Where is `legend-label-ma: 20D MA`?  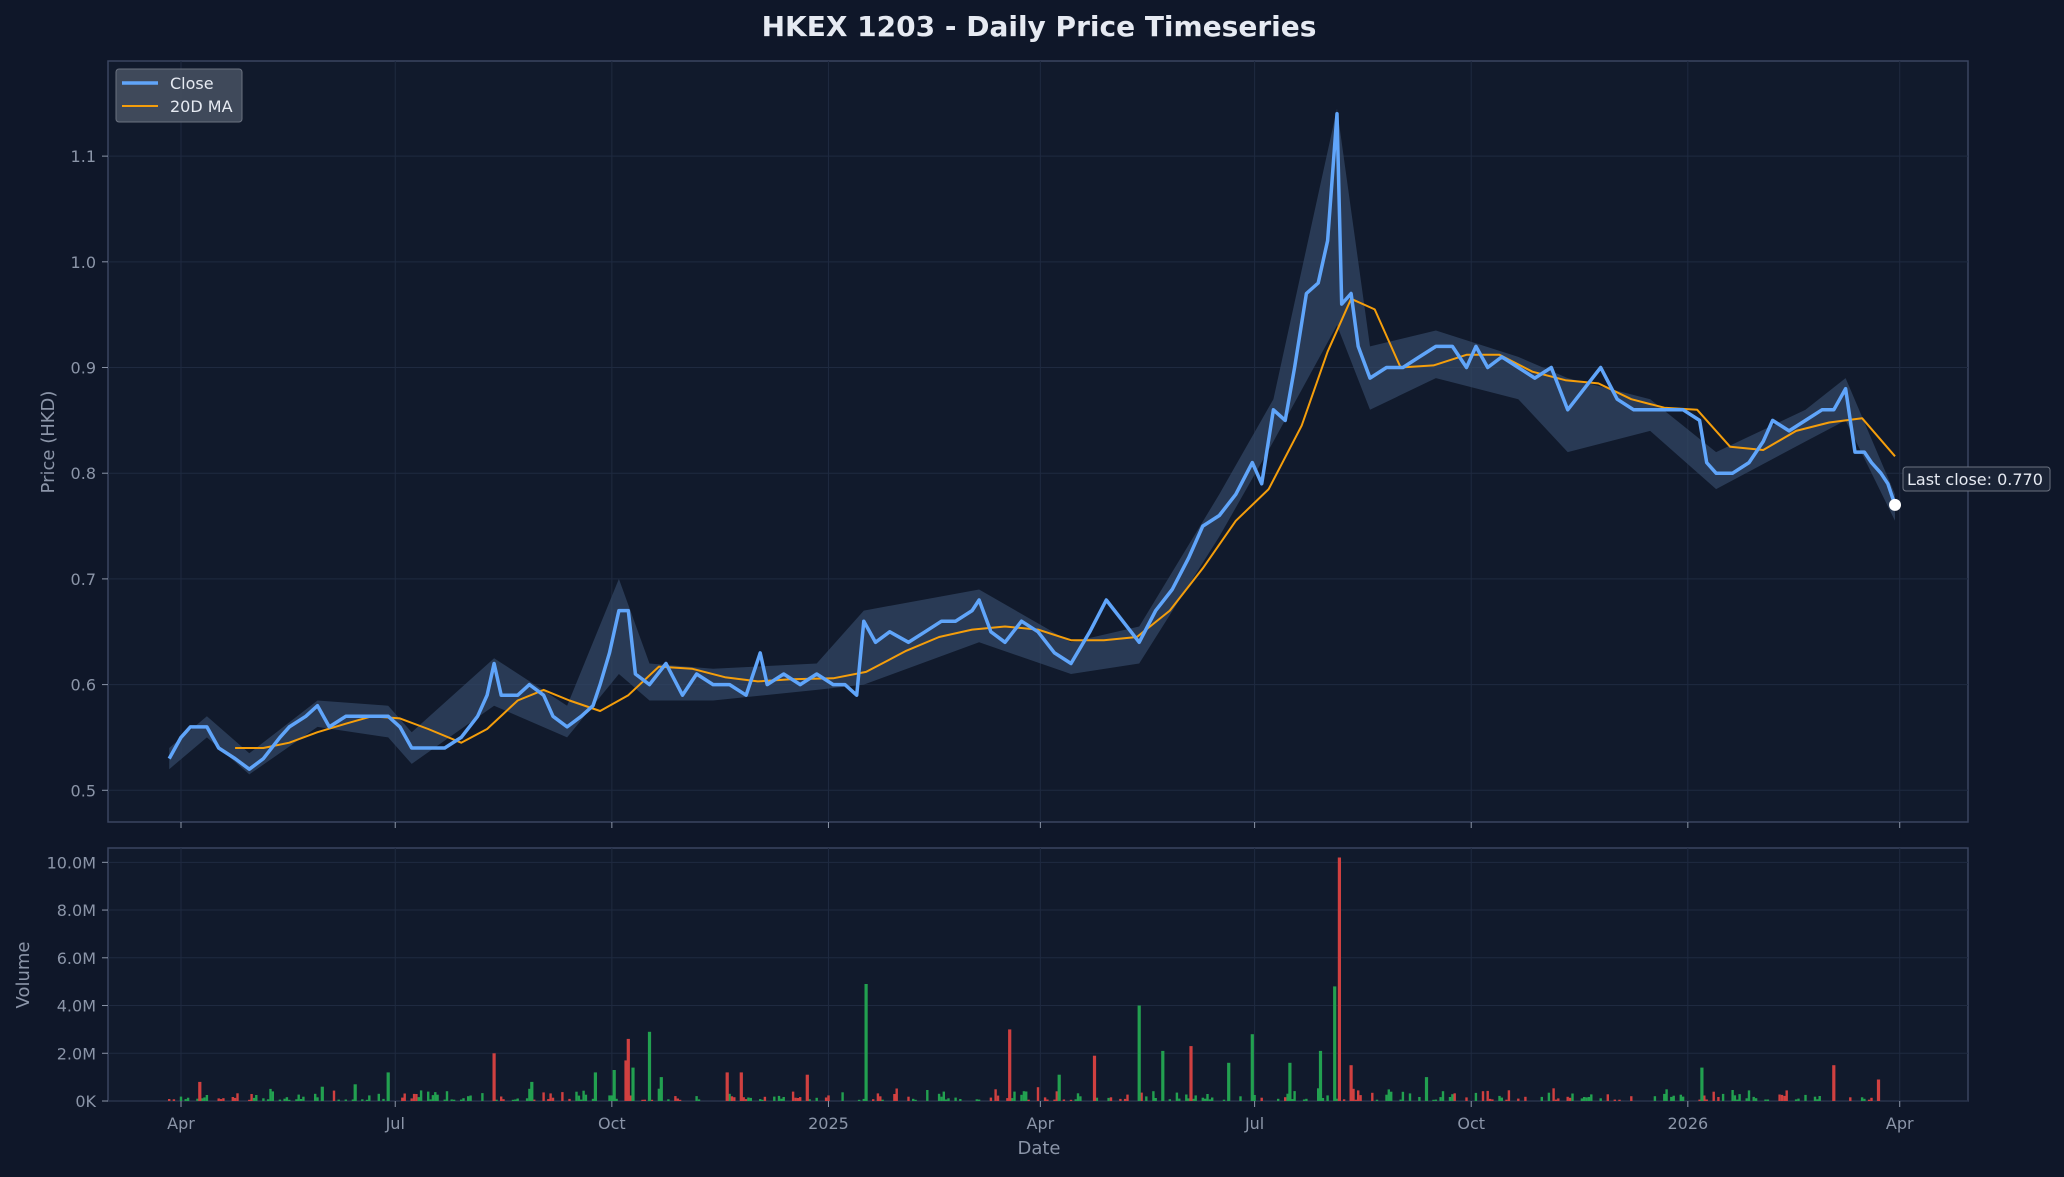
legend-label-ma: 20D MA is located at coordinates (201, 106).